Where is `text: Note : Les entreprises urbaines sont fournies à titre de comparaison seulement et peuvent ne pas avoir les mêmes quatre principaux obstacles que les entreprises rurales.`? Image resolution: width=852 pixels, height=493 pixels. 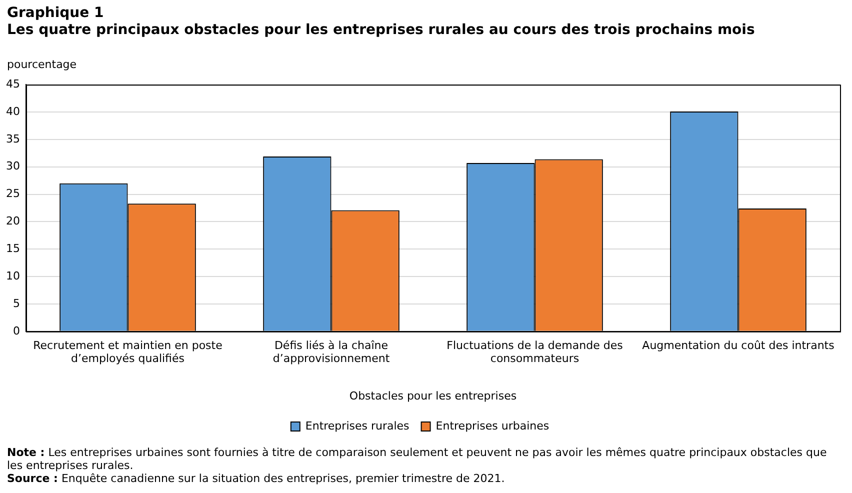 text: Note : Les entreprises urbaines sont fournies à titre de comparaison seulement et peuvent ne pas avoir les mêmes quatre principaux obstacles que les entreprises rurales. is located at coordinates (417, 459).